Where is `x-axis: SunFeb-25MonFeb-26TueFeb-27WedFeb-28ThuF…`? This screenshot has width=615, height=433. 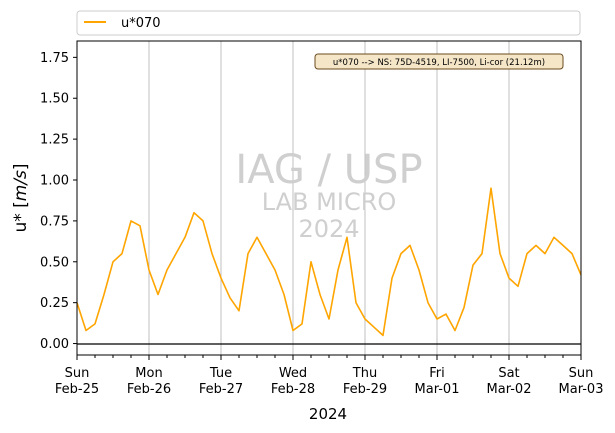
x-axis: SunFeb-25MonFeb-26TueFeb-27WedFeb-28ThuF… is located at coordinates (329, 376).